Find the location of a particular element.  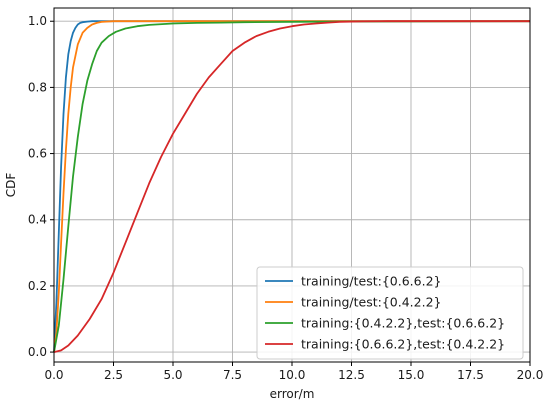

legend-box is located at coordinates (390, 313).